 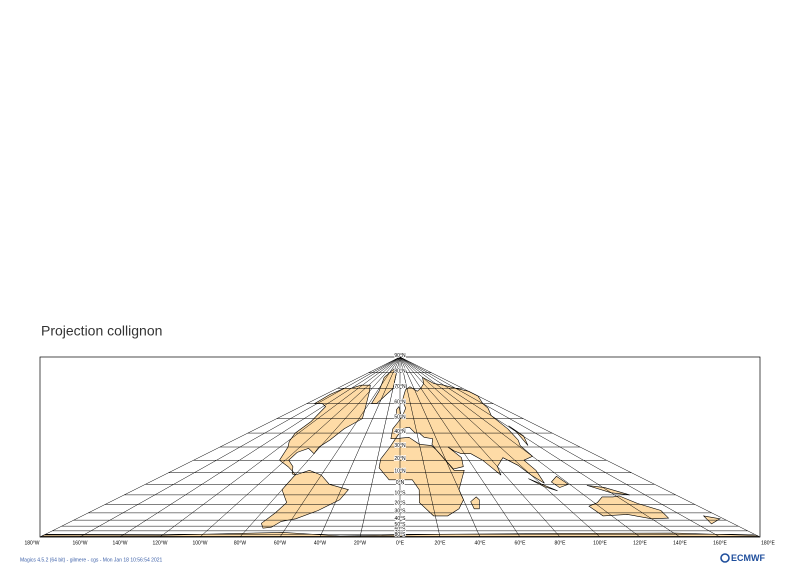 What do you see at coordinates (521, 543) in the screenshot?
I see `longitude-label: 60°E` at bounding box center [521, 543].